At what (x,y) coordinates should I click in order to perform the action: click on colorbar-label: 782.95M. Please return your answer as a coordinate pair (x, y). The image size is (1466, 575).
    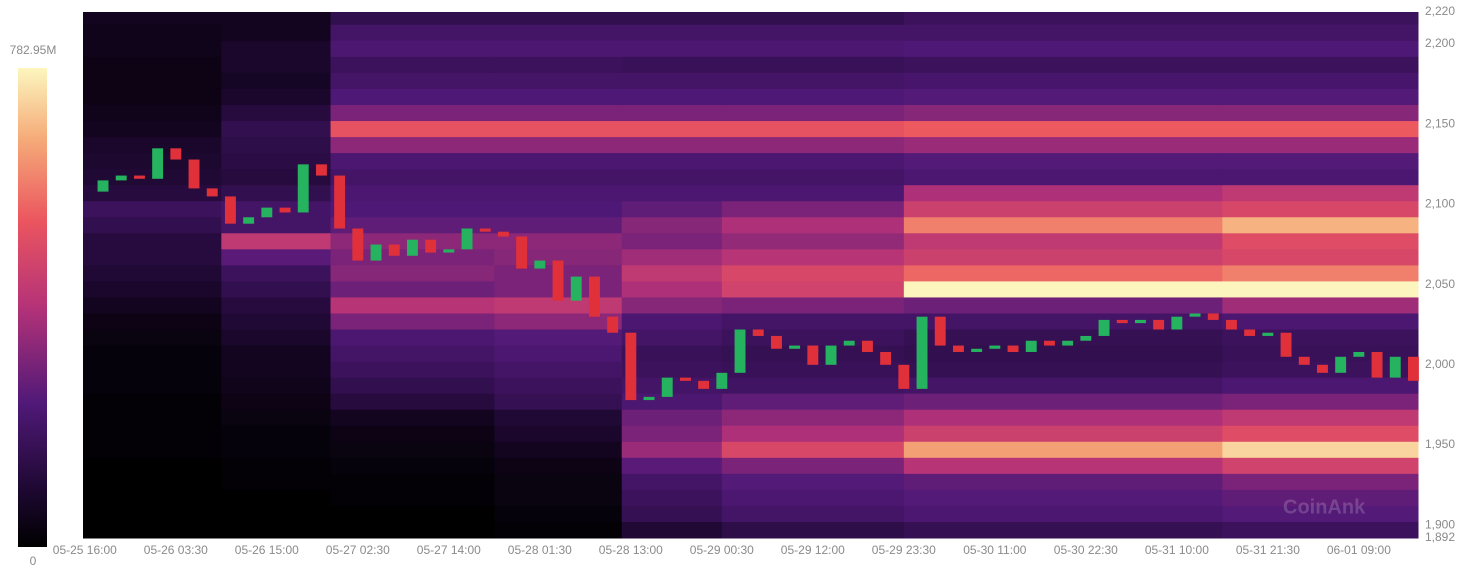
    Looking at the image, I should click on (33, 50).